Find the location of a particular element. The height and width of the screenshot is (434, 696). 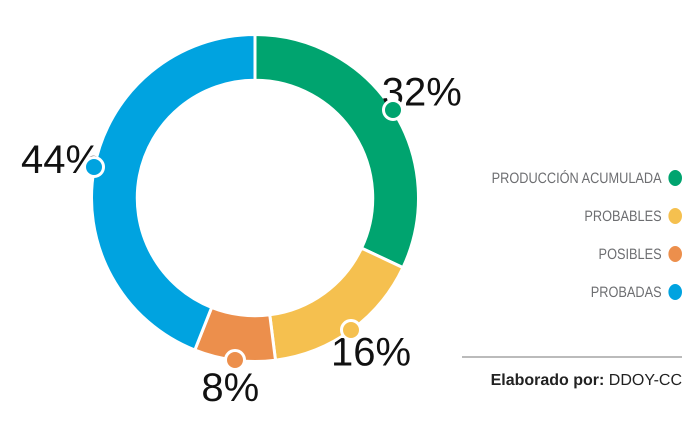

legend-label: POSIBLES is located at coordinates (630, 254).